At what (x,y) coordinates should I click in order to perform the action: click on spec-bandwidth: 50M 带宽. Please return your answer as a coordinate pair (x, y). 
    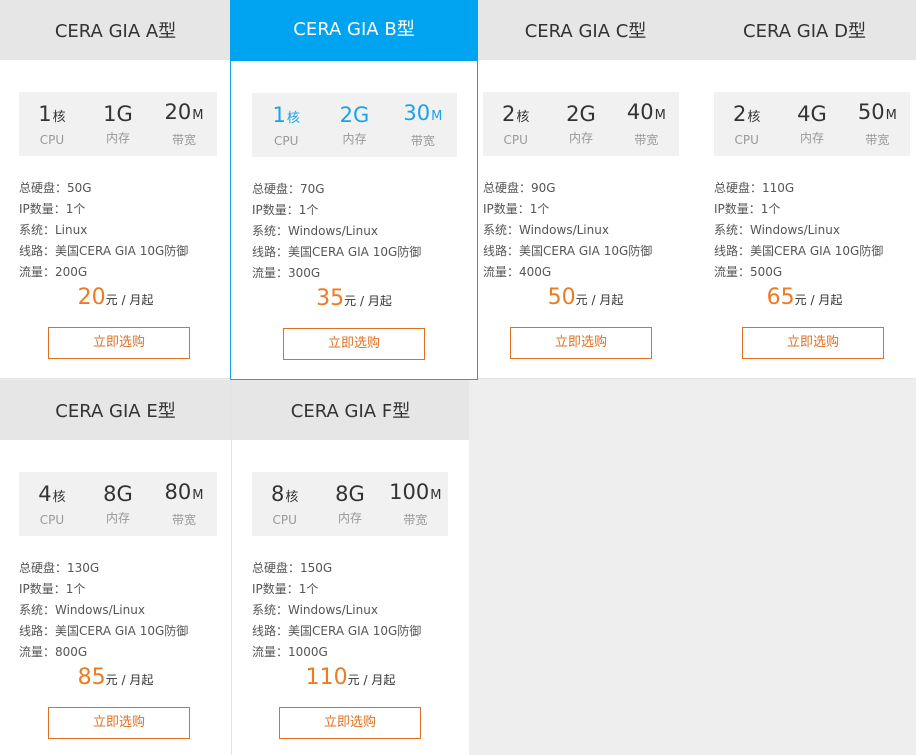
    Looking at the image, I should click on (877, 124).